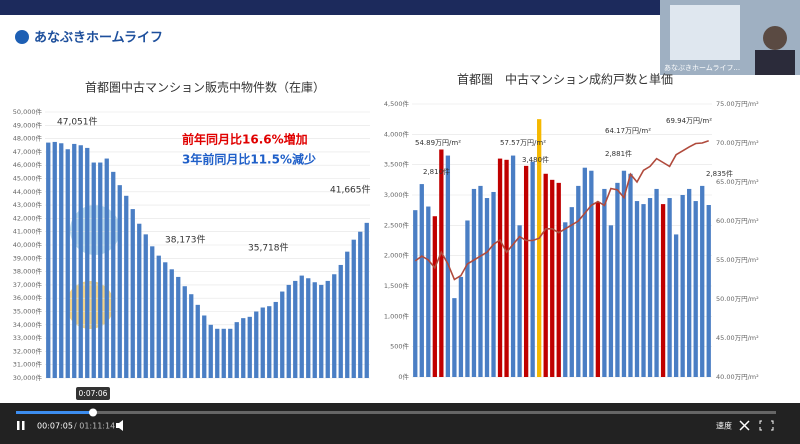 The image size is (800, 444). Describe the element at coordinates (775, 62) in the screenshot. I see `presenter-body` at that location.